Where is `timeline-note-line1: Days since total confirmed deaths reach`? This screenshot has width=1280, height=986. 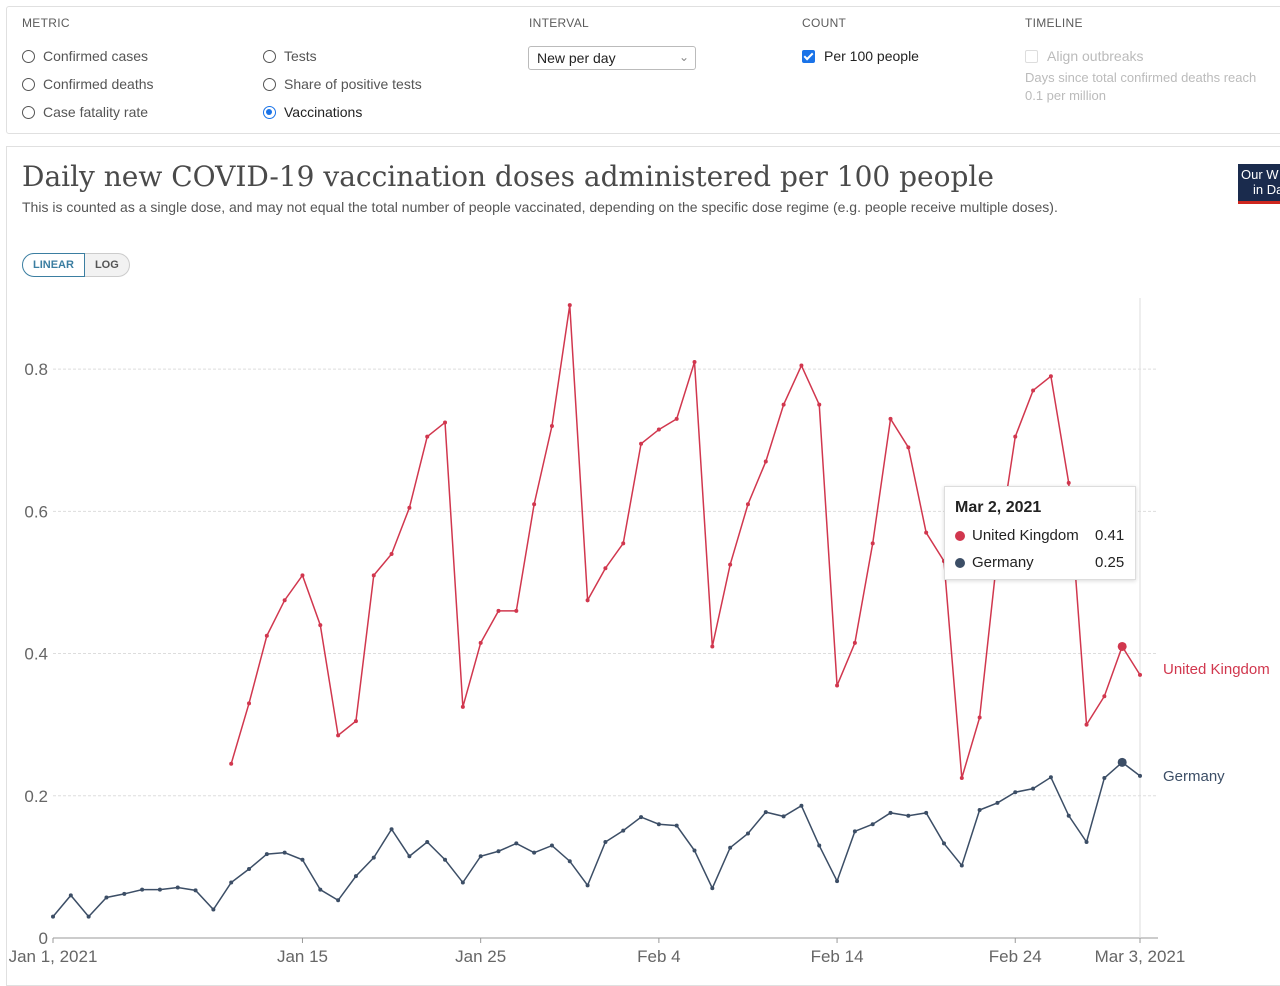 timeline-note-line1: Days since total confirmed deaths reach is located at coordinates (1141, 77).